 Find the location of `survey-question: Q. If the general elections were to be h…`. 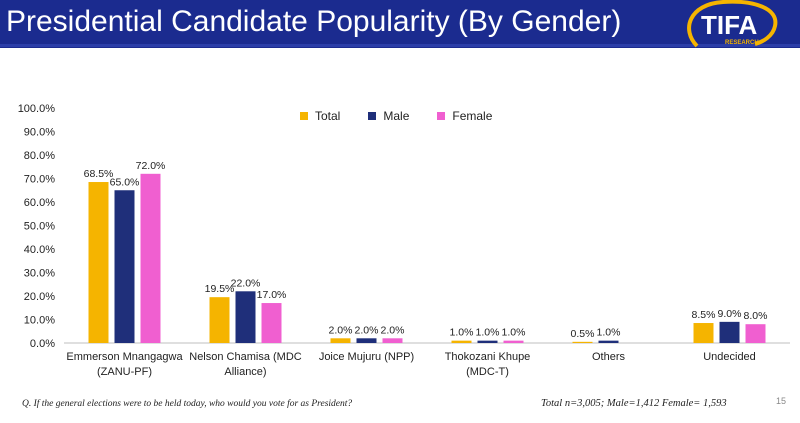

survey-question: Q. If the general elections were to be h… is located at coordinates (187, 404).